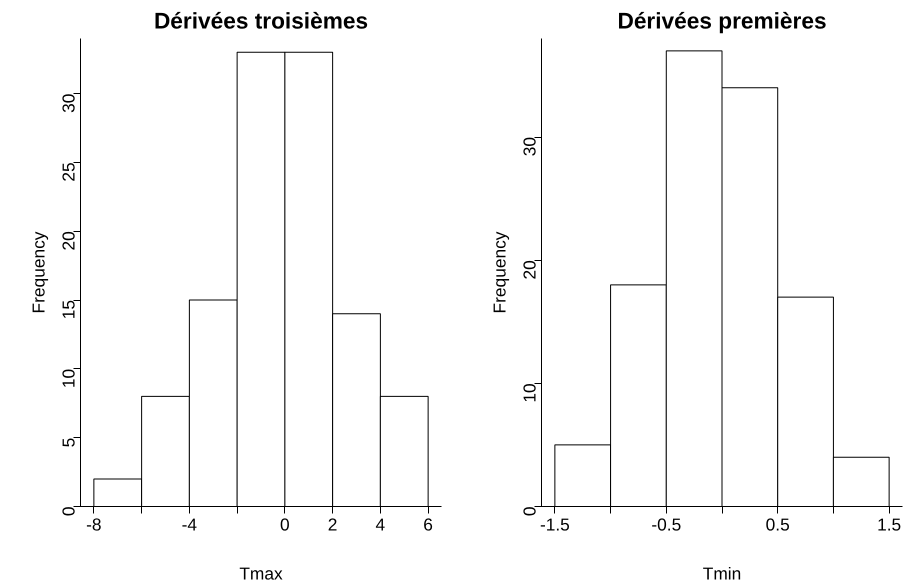  I want to click on x-tick-label: 2, so click(333, 524).